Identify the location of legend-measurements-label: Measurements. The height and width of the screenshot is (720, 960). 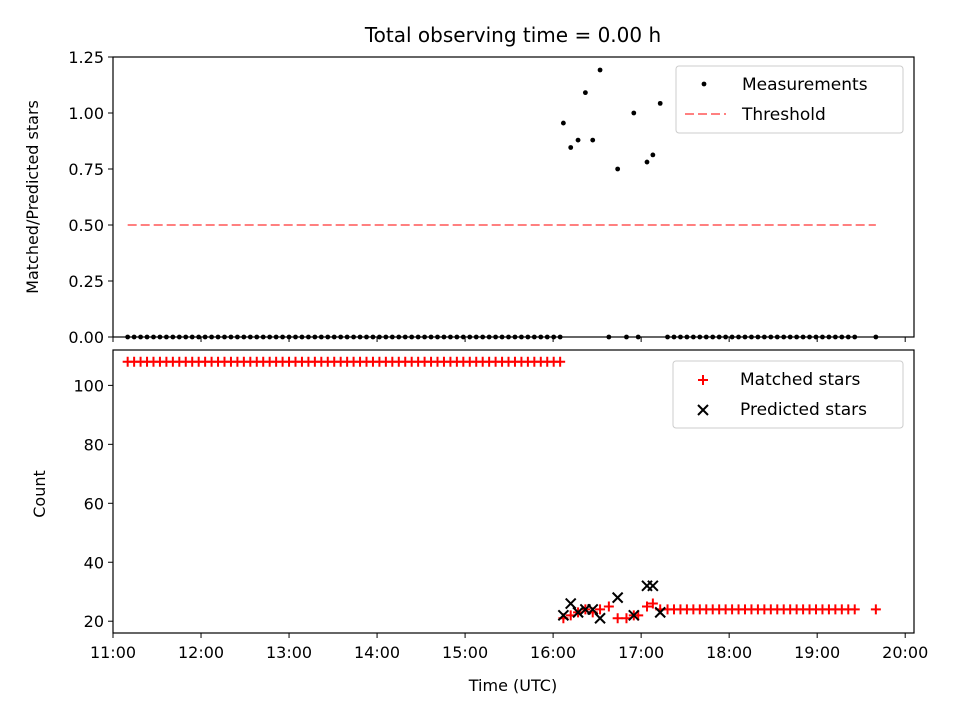
(805, 85).